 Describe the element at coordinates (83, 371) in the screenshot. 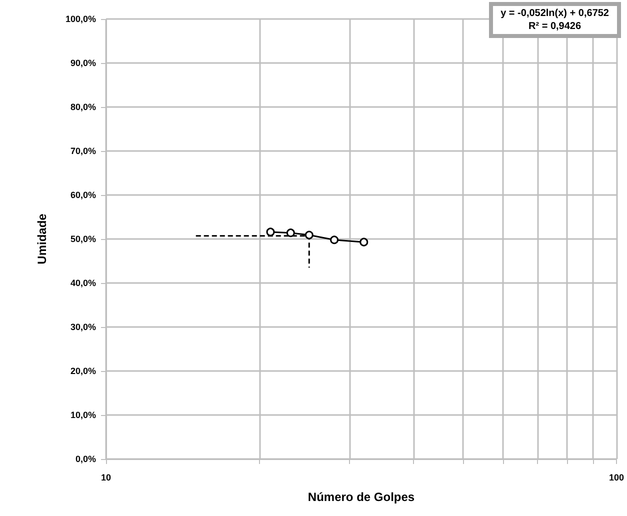

I see `y-tick-label: 20,0%` at that location.